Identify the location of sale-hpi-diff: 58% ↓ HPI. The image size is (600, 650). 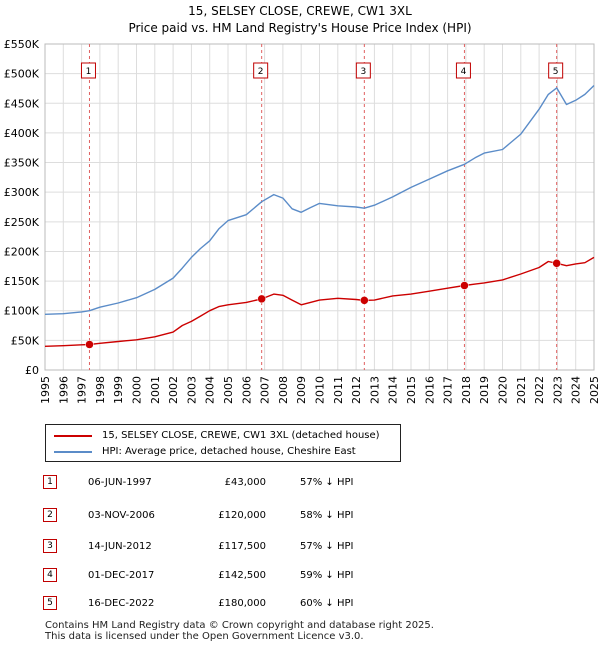
(327, 515).